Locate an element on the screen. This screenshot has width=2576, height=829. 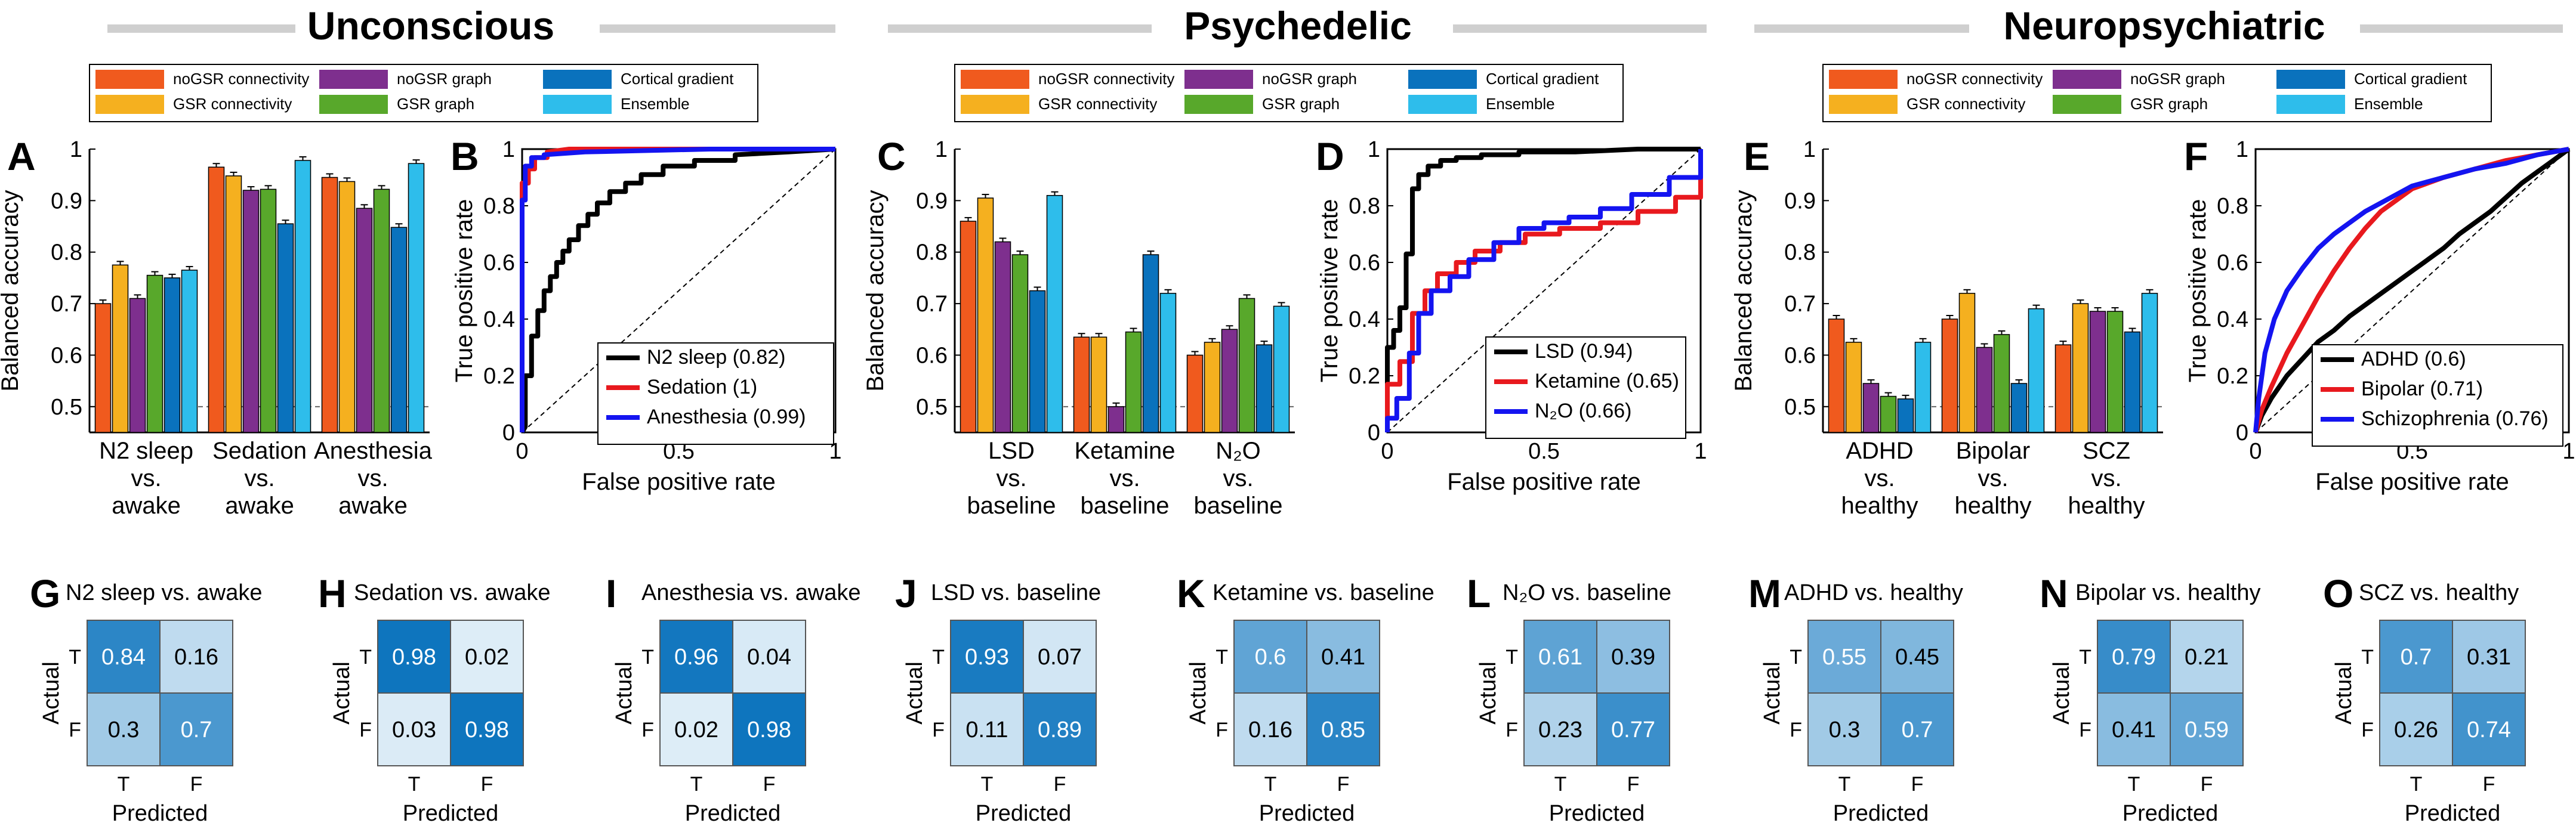
matrix-value: 0.26 is located at coordinates (2416, 730).